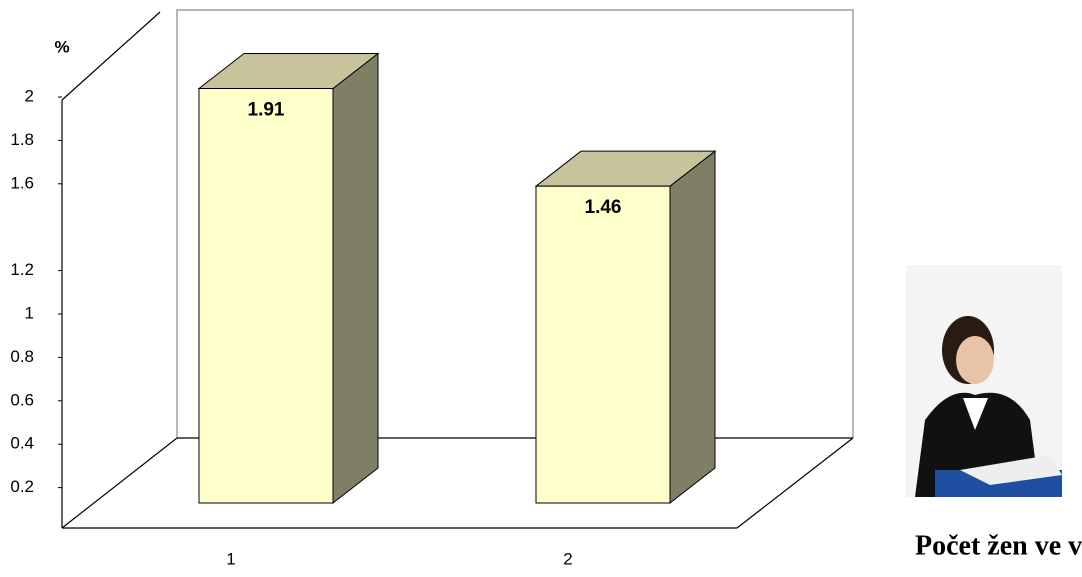 The image size is (1082, 577). I want to click on x-tick-label: 2, so click(567, 558).